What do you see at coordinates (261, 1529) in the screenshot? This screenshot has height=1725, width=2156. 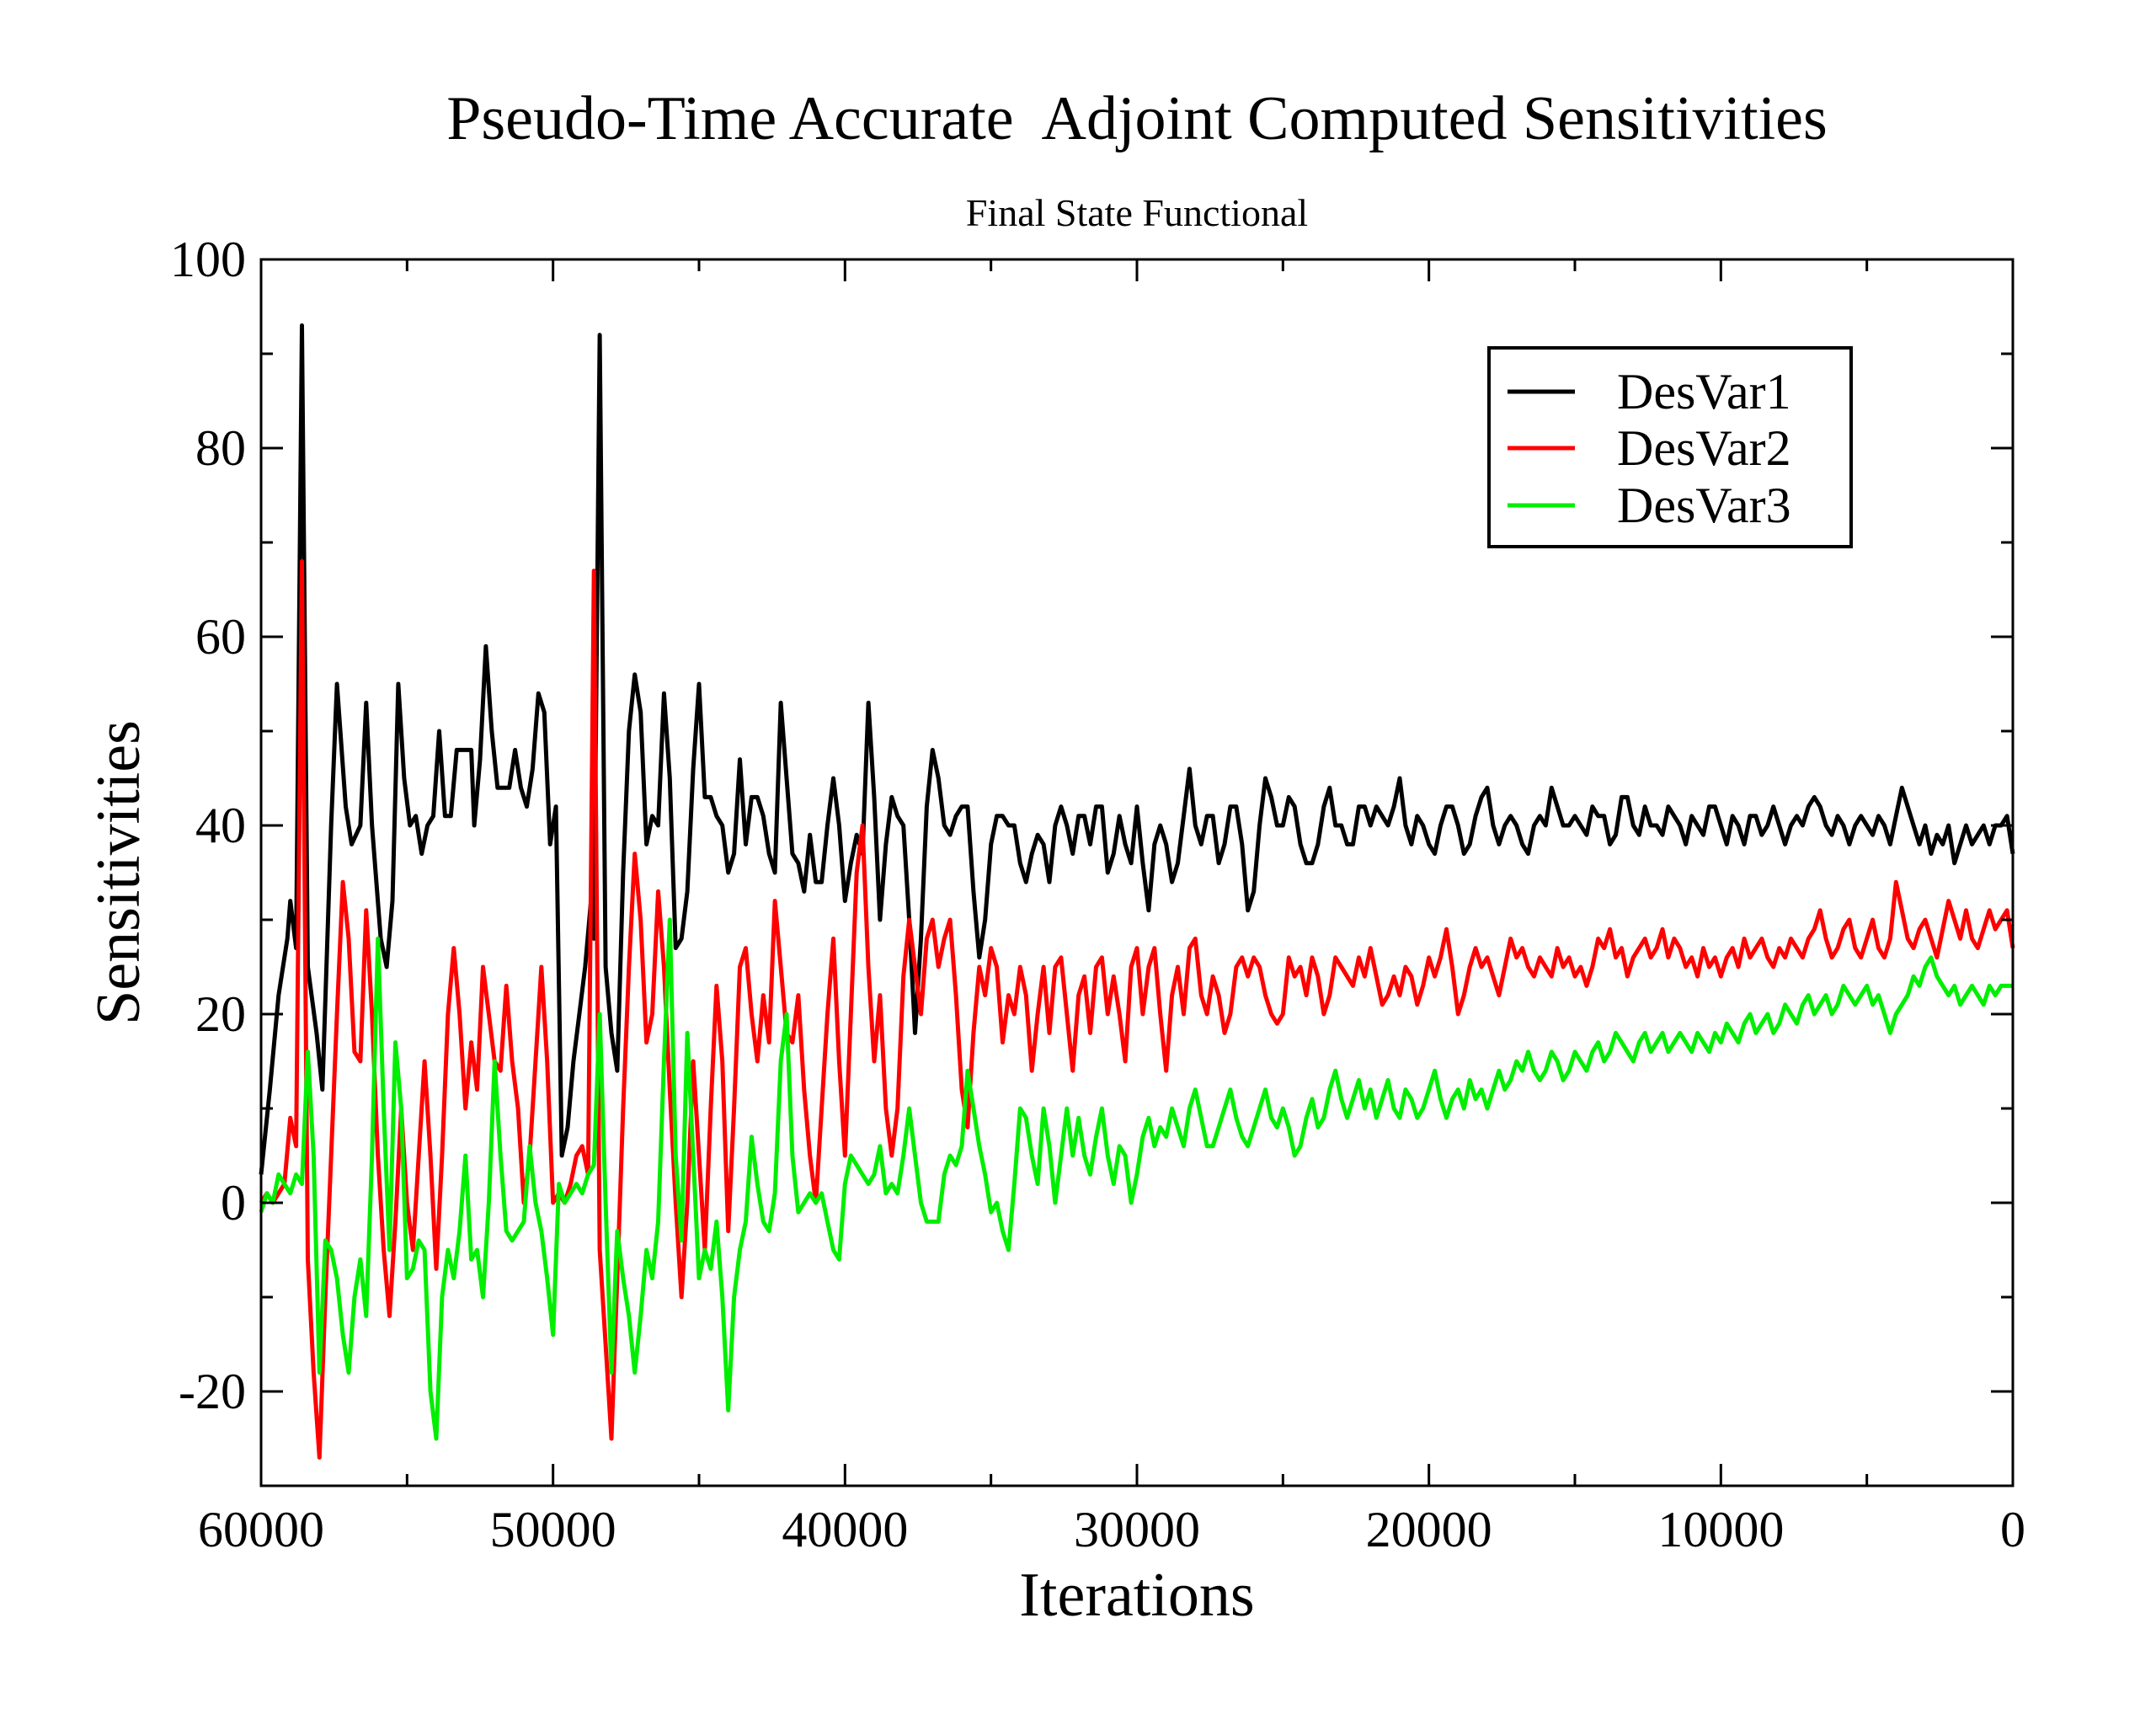 I see `x-tick-label: 60000` at bounding box center [261, 1529].